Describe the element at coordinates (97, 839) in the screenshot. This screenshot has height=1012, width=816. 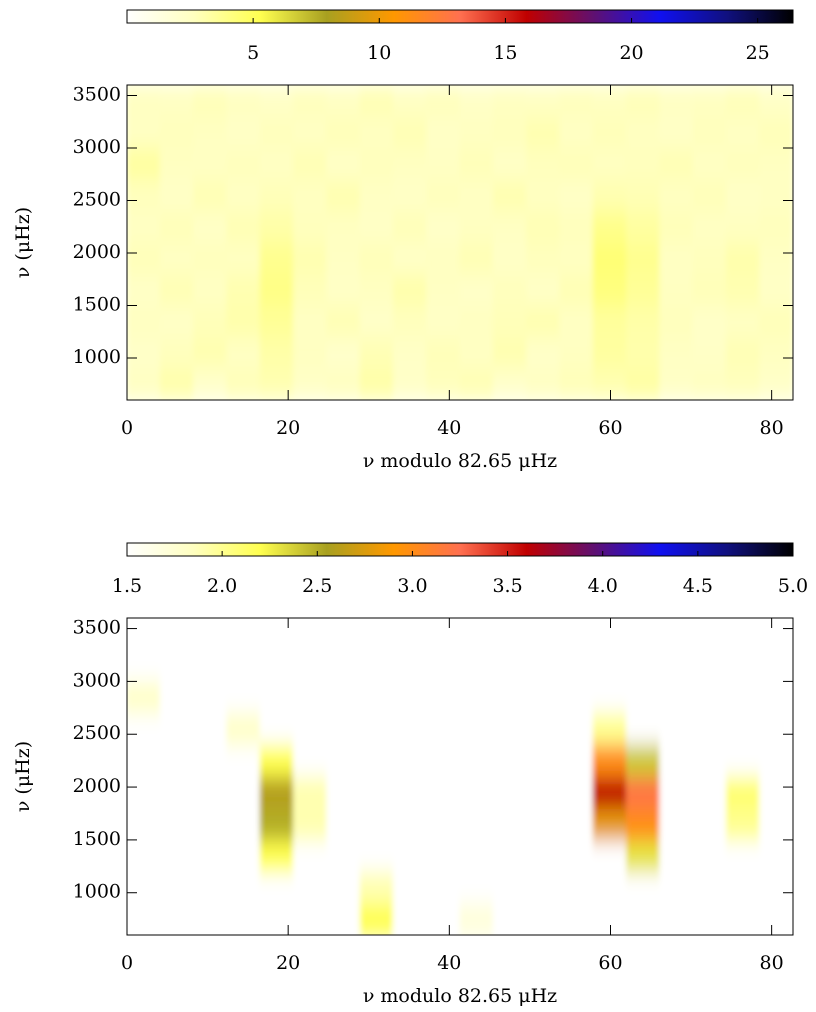
I see `y-tick-label: 1500` at that location.